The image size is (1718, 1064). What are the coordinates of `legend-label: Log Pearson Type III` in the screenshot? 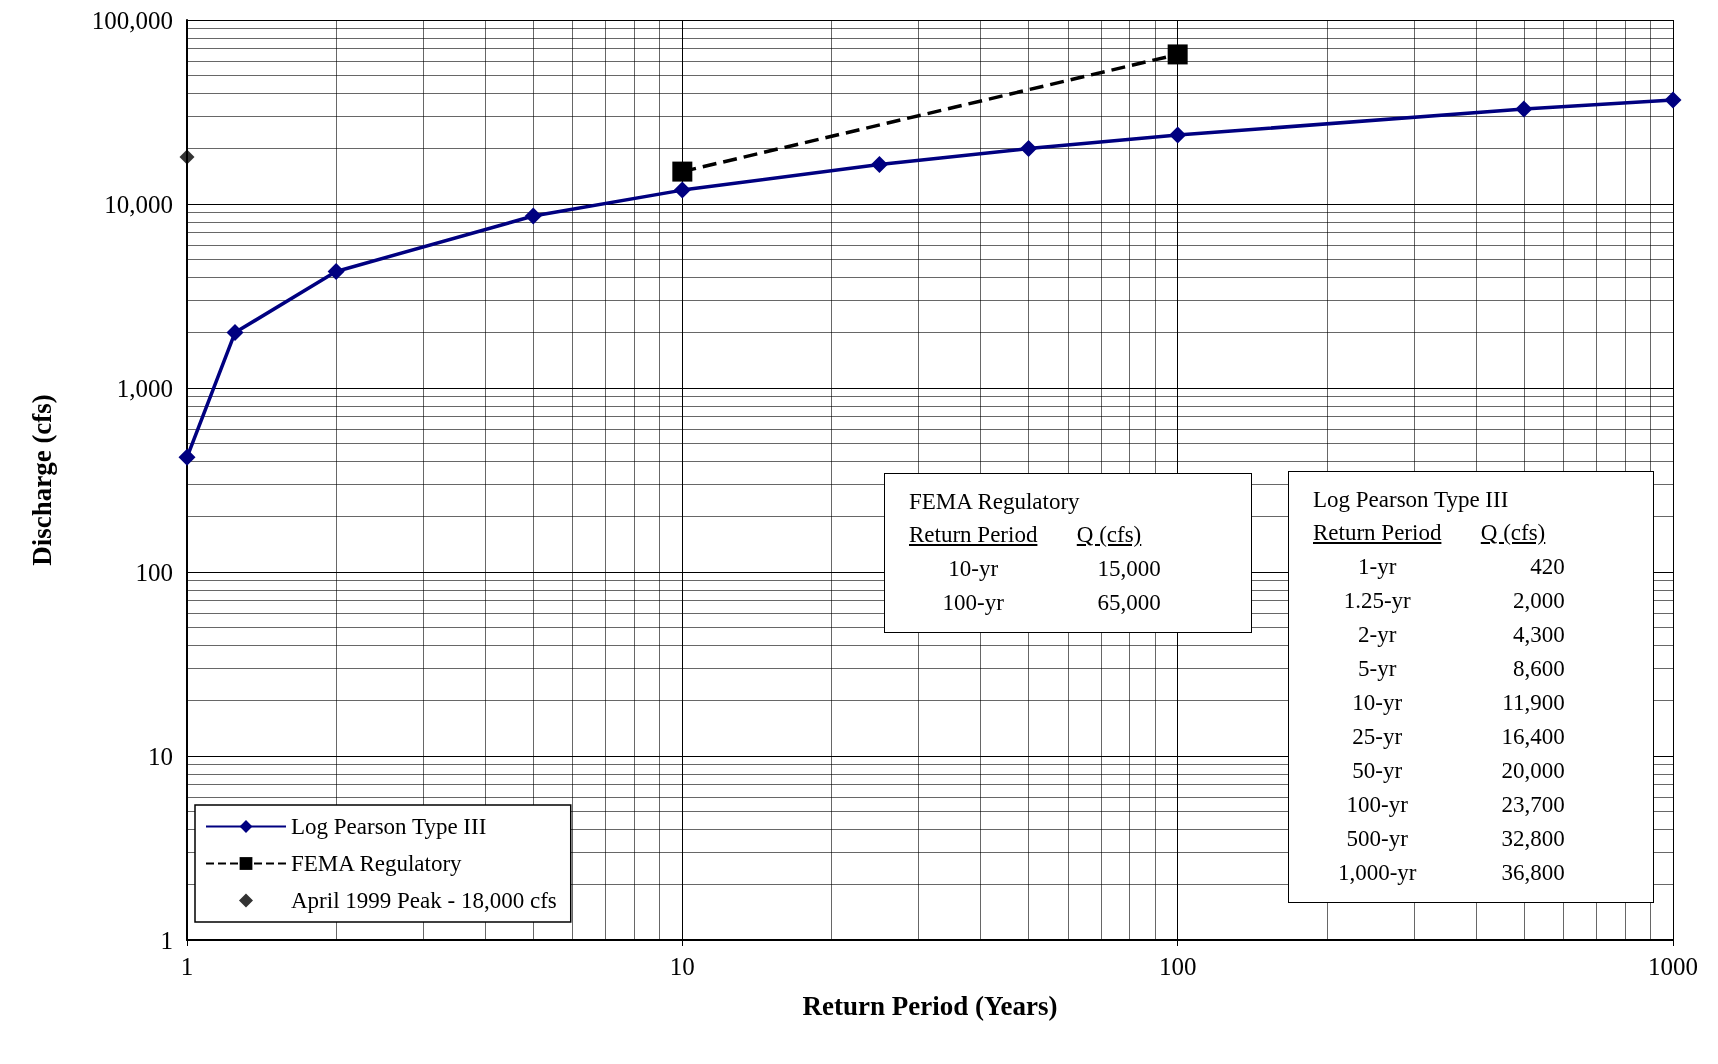 It's located at (389, 826).